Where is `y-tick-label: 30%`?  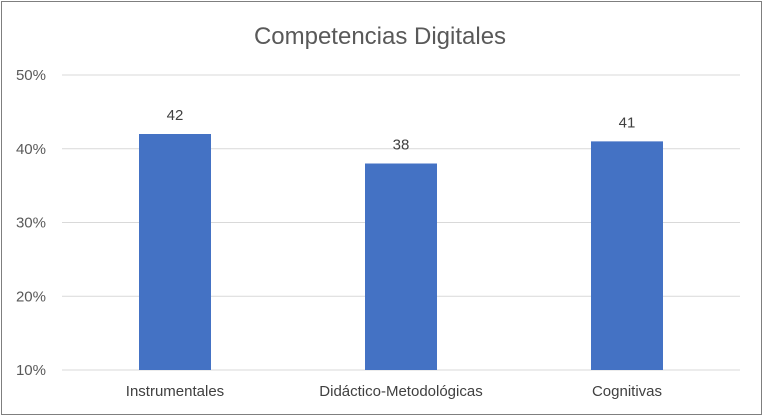
y-tick-label: 30% is located at coordinates (31, 223).